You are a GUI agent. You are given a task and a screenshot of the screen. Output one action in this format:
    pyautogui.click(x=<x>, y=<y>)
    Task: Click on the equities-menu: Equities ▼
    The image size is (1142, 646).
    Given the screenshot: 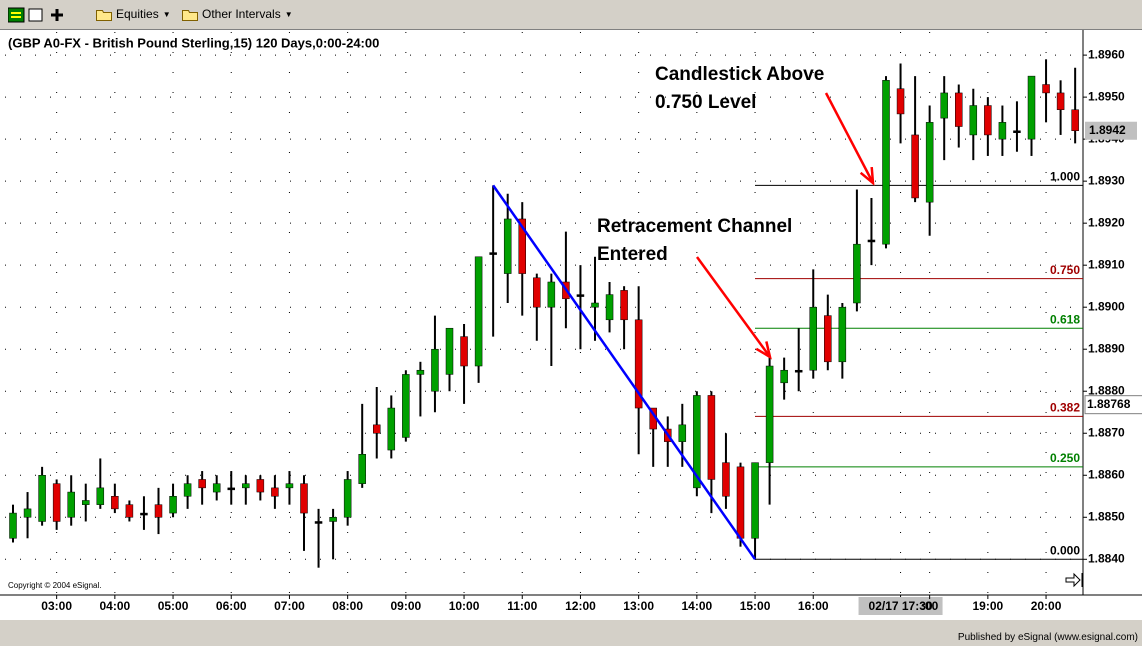 What is the action you would take?
    pyautogui.click(x=133, y=14)
    